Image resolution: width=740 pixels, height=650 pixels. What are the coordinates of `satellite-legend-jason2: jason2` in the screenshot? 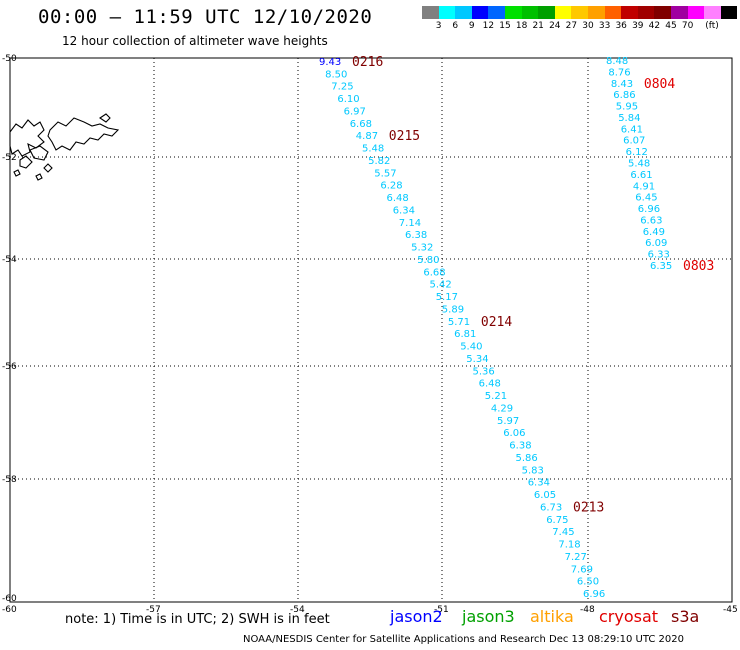 It's located at (416, 616).